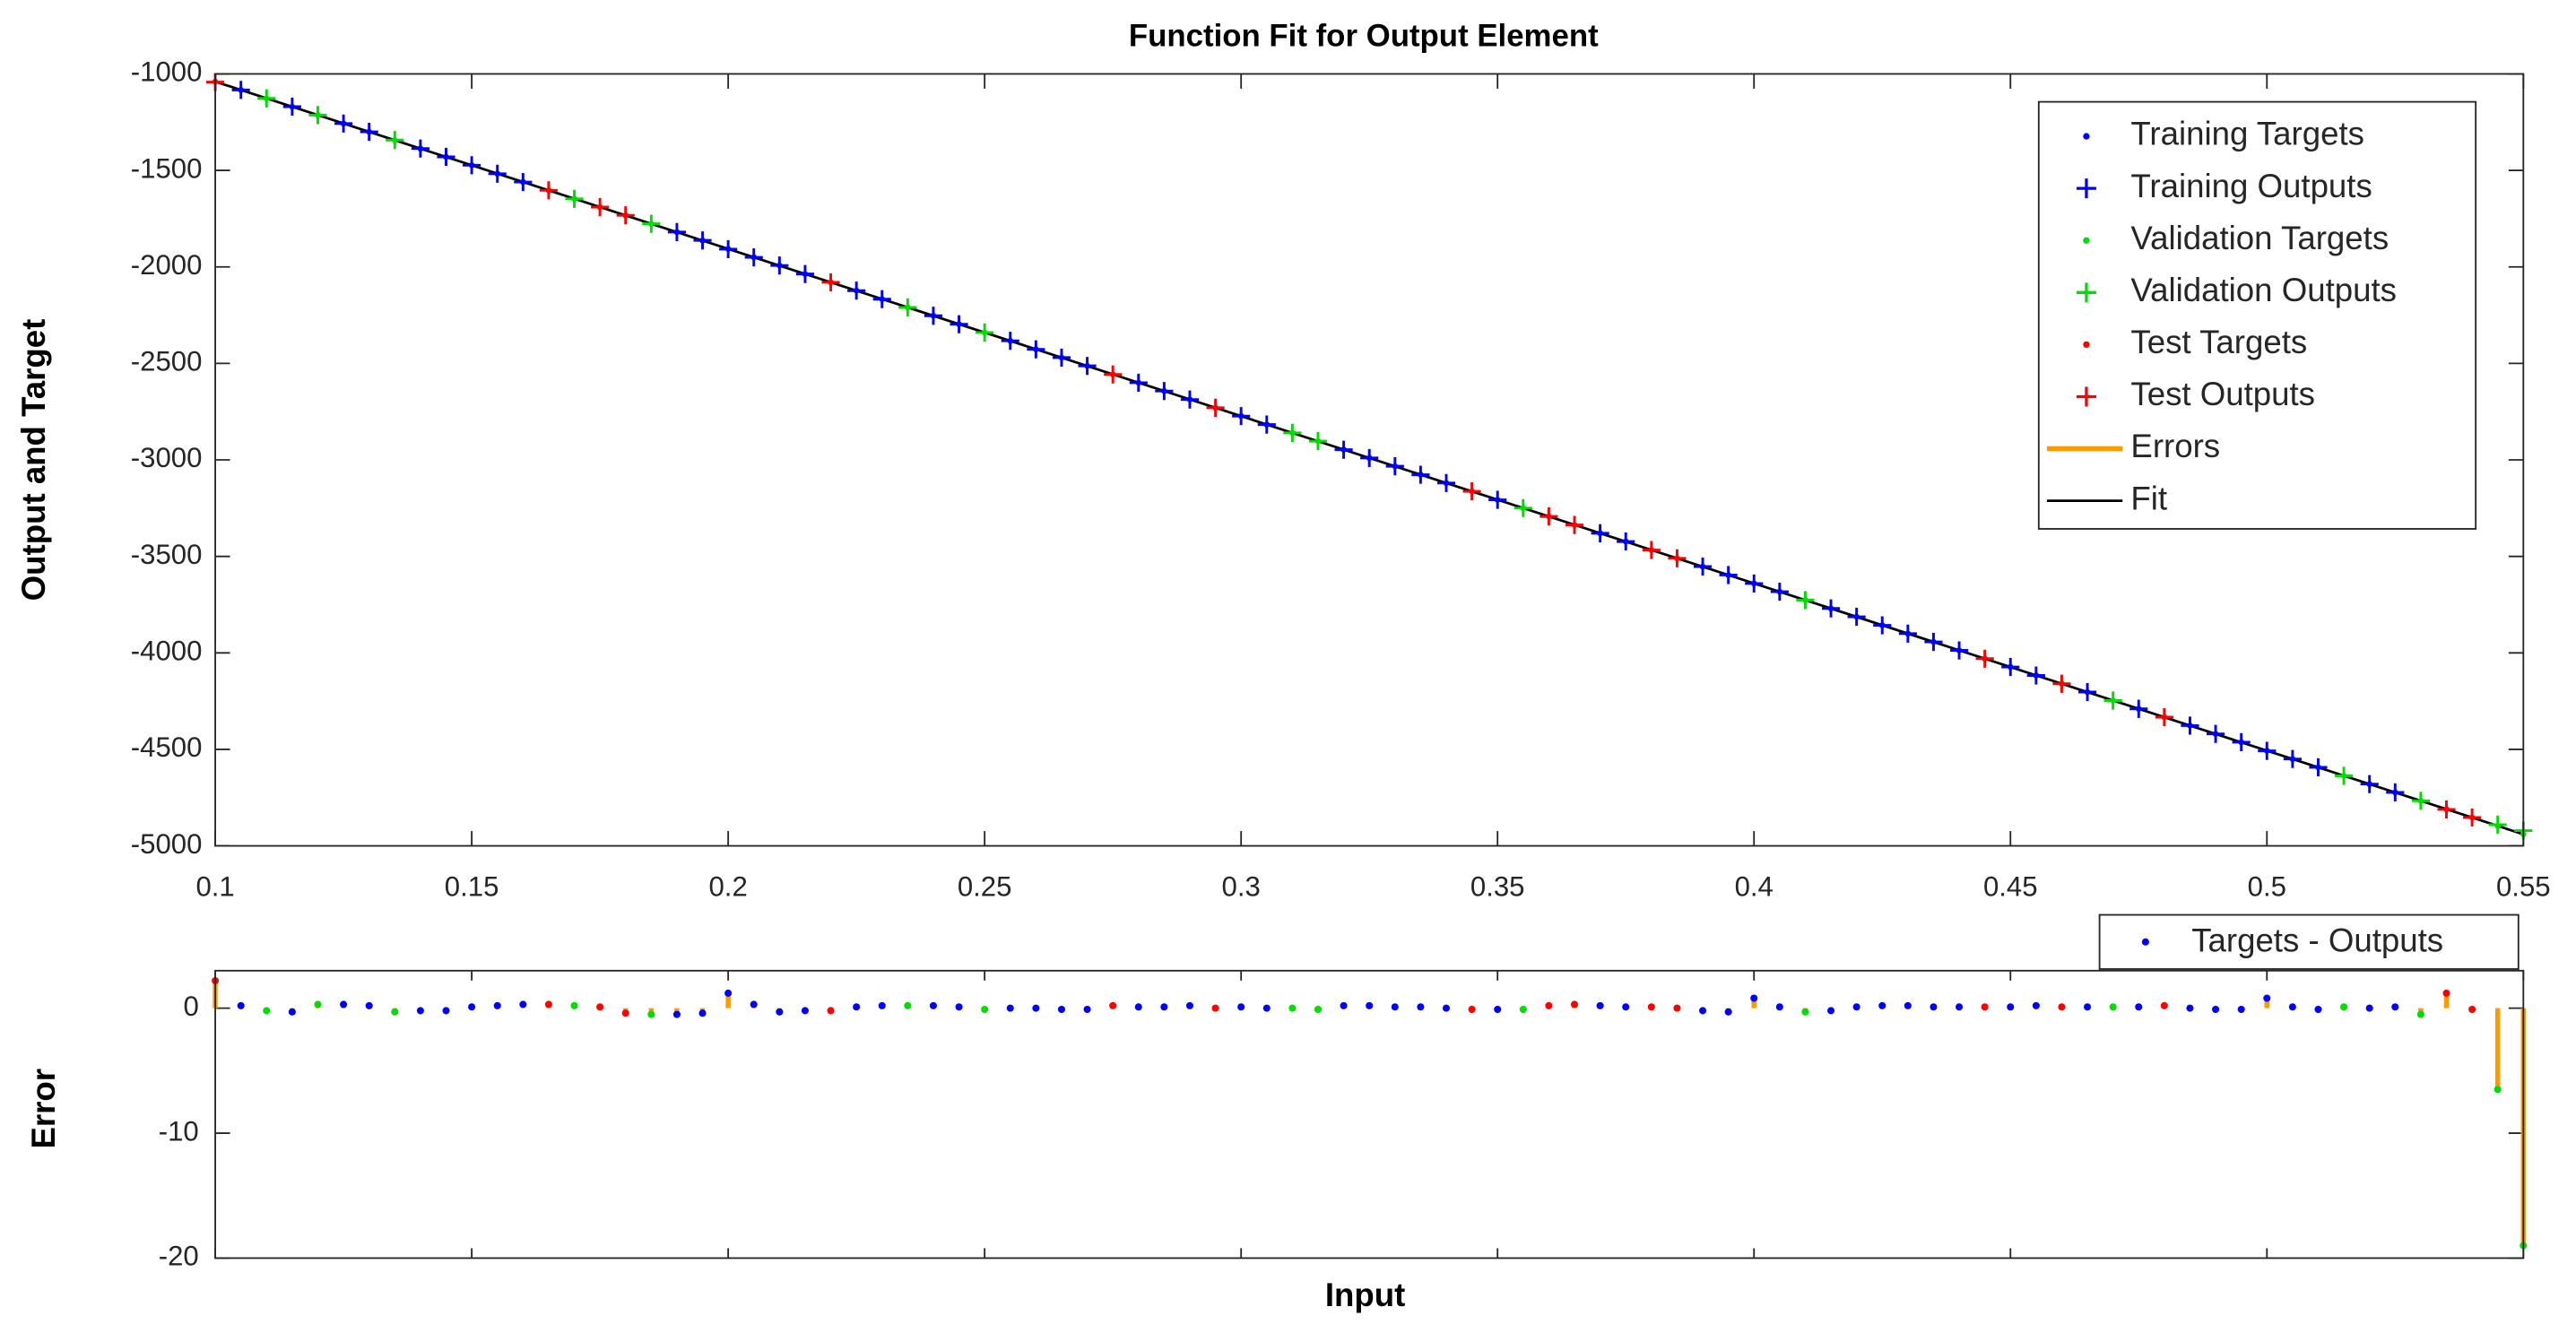 This screenshot has width=2576, height=1333. What do you see at coordinates (1364, 35) in the screenshot?
I see `chart-title: Function Fit for Output Element` at bounding box center [1364, 35].